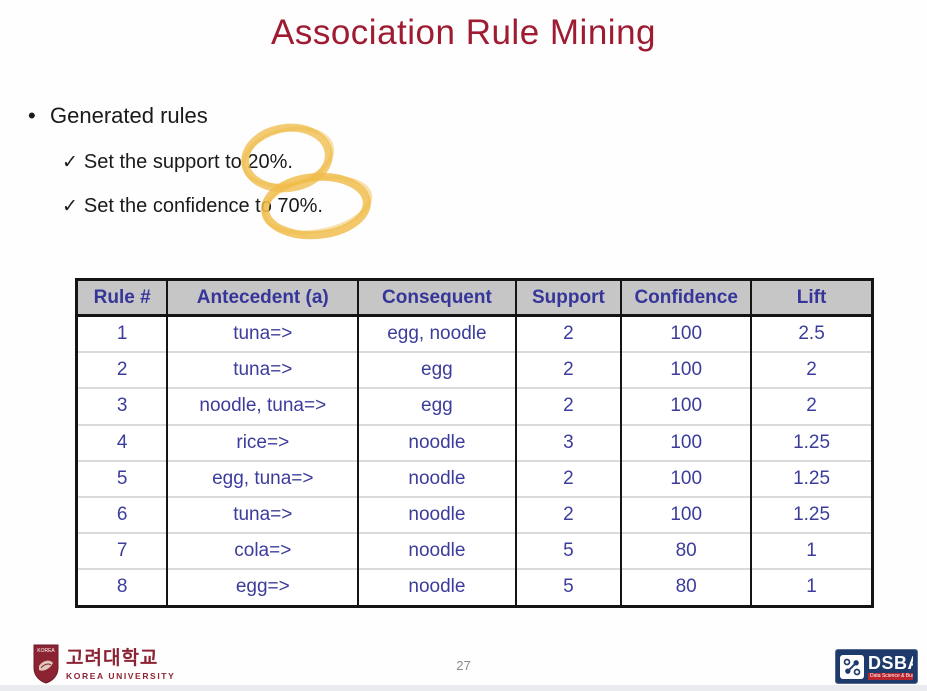 This screenshot has height=691, width=927. I want to click on bullet-label: Generated rules, so click(129, 115).